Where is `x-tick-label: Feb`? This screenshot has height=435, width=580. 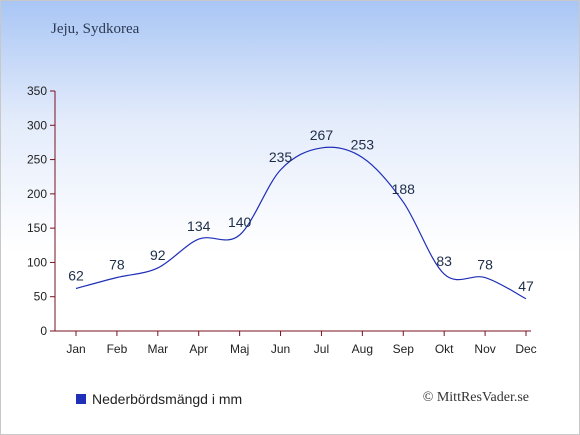 x-tick-label: Feb is located at coordinates (117, 349).